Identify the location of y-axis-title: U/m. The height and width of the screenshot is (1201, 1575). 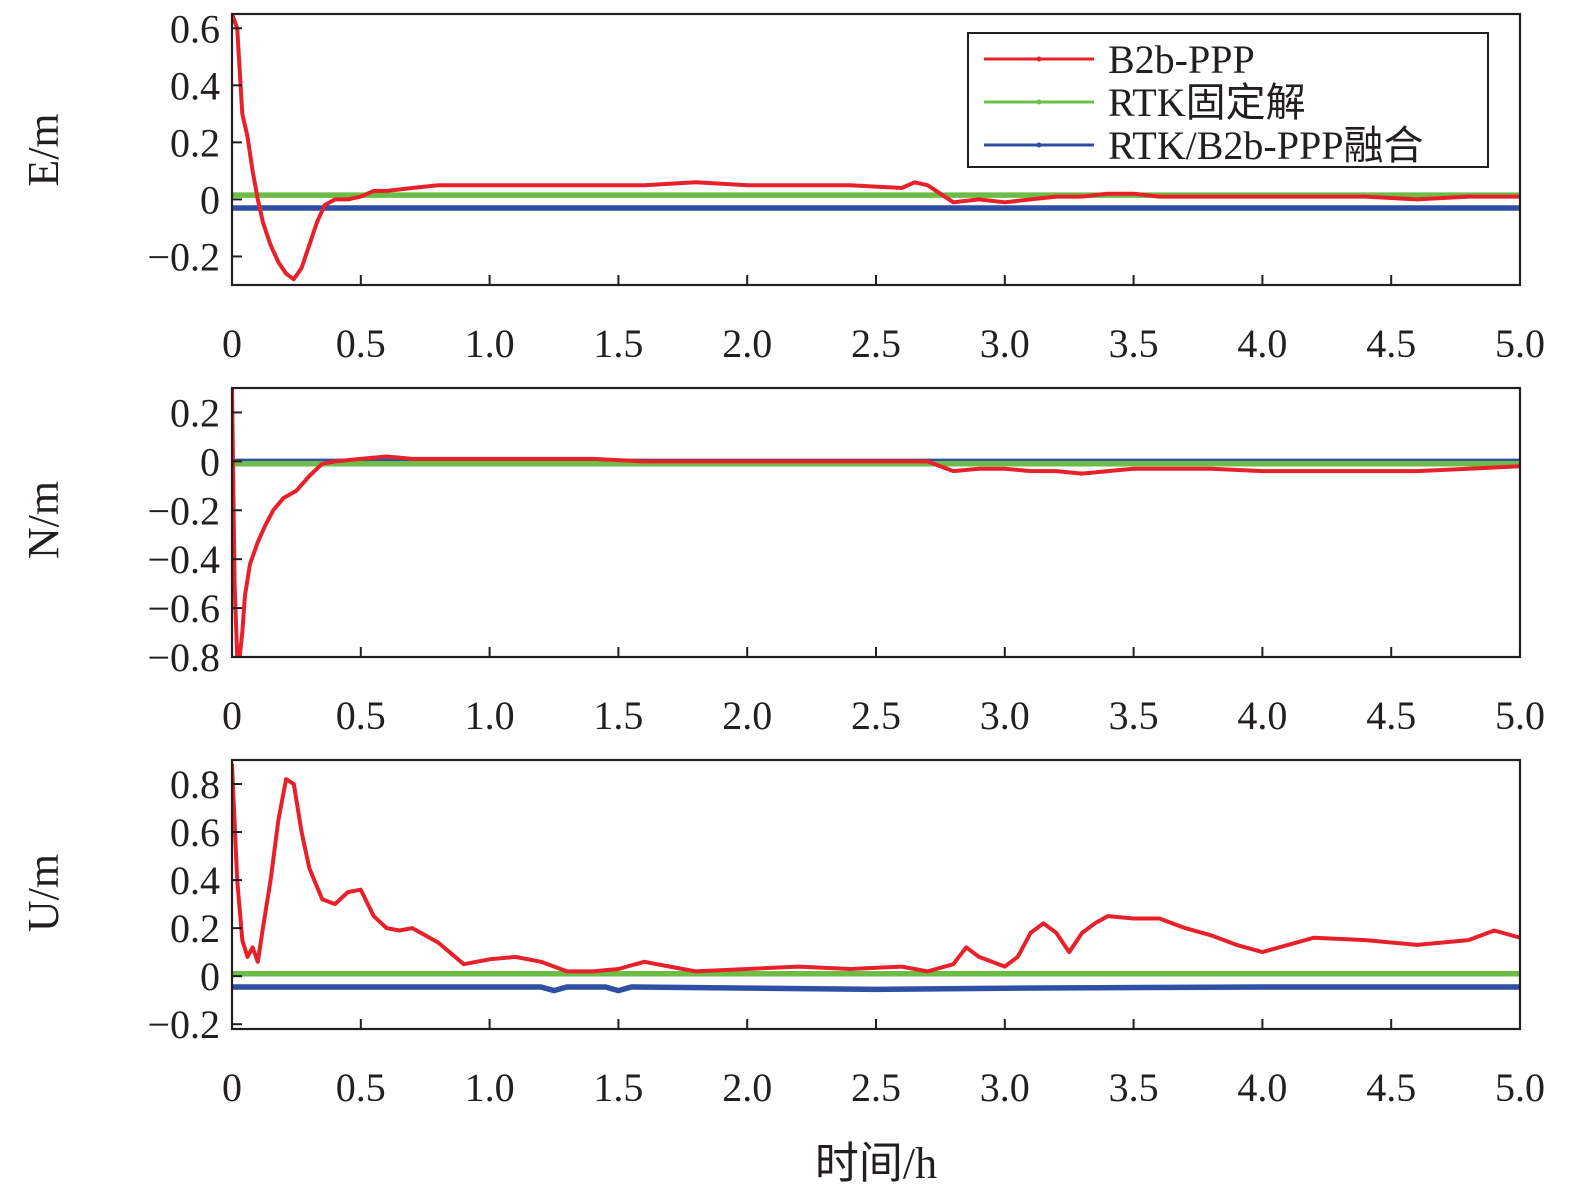
(43, 893).